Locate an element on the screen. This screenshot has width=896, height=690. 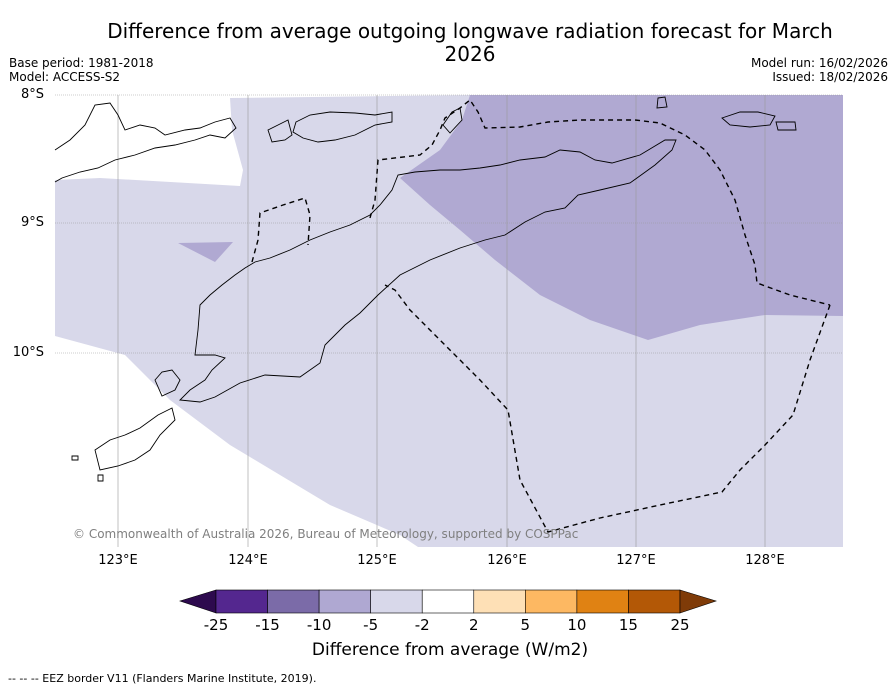
lat-label-10s: 10°S is located at coordinates (28, 352).